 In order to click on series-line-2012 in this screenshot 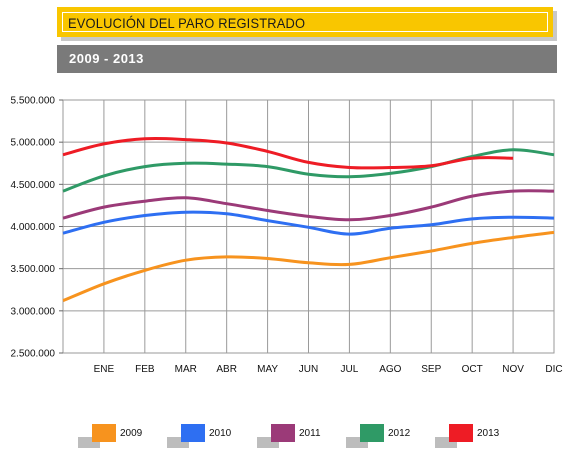, I will do `click(308, 170)`.